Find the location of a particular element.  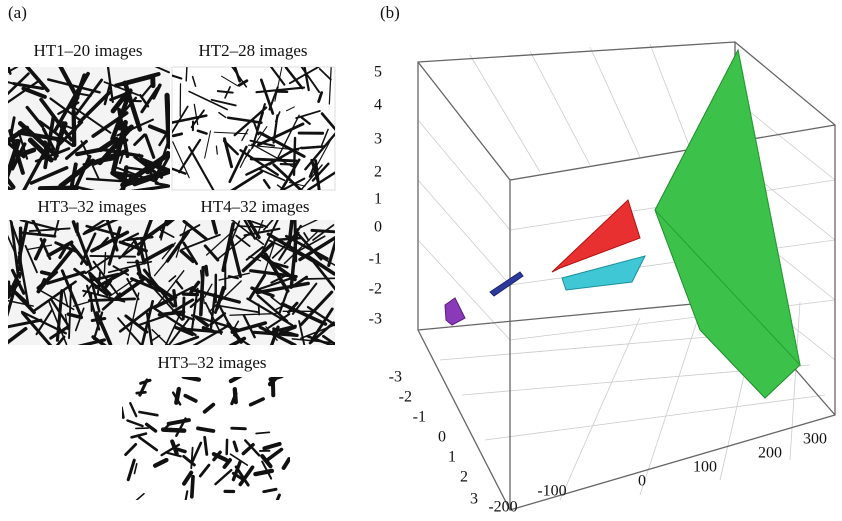

y-tick-label: 1 is located at coordinates (452, 457).